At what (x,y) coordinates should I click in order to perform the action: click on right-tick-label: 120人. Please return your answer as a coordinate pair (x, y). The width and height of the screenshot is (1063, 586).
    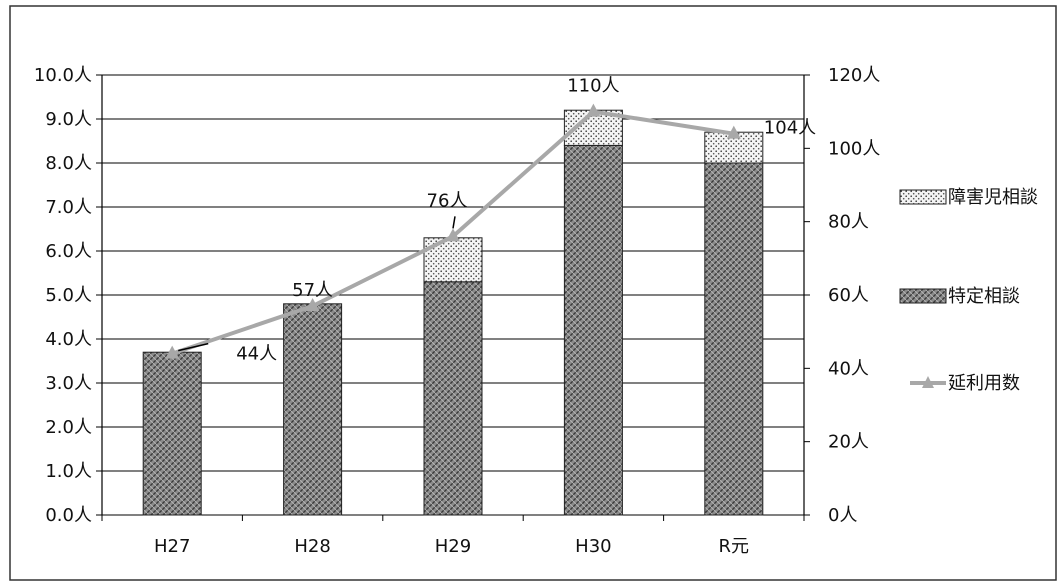
    Looking at the image, I should click on (854, 75).